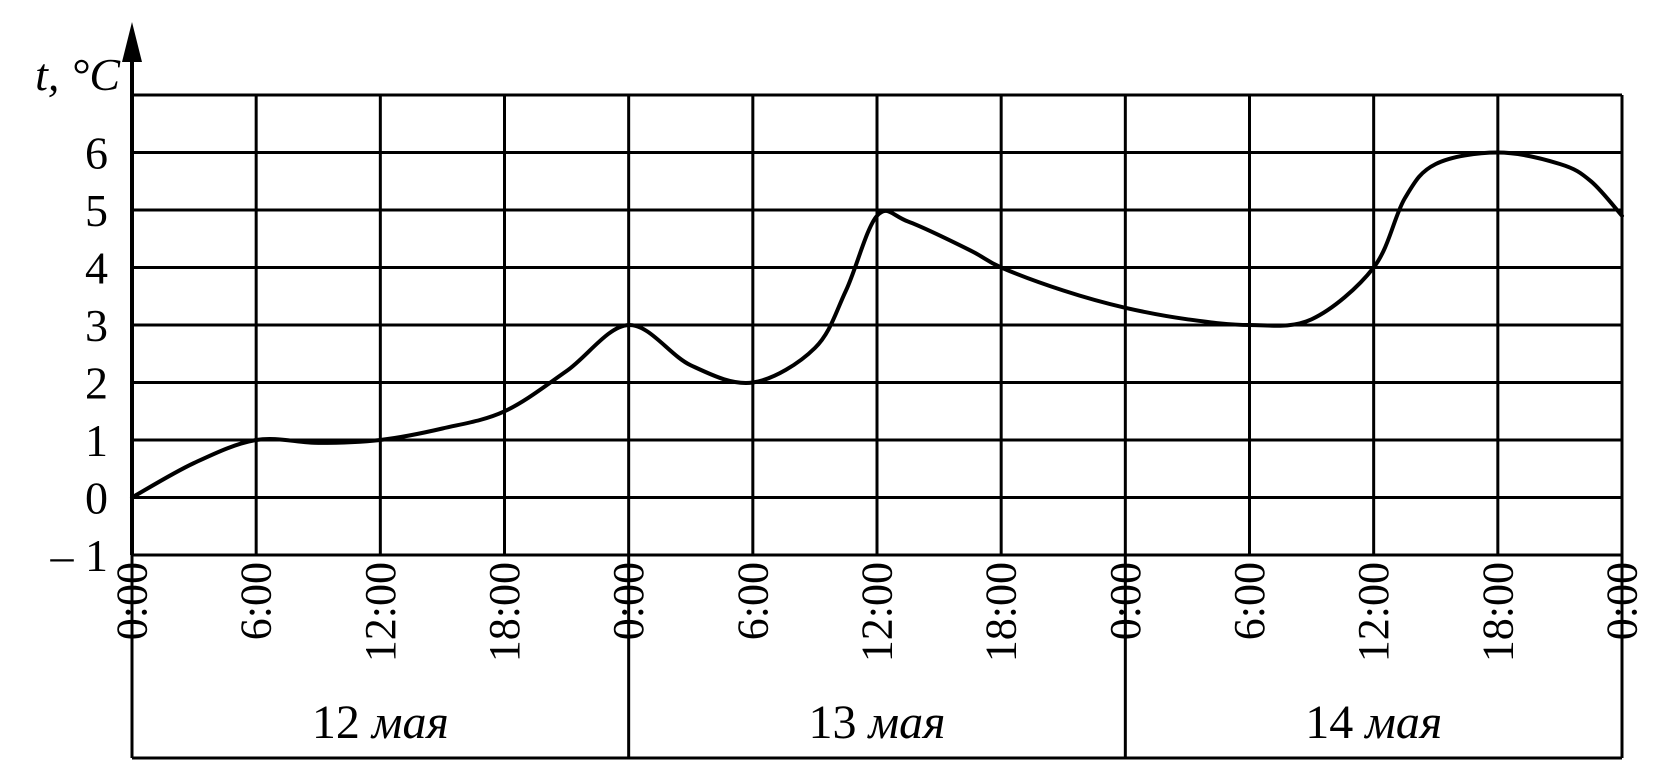 The image size is (1677, 781). Describe the element at coordinates (1373, 722) in the screenshot. I see `day-label: 14 мая` at that location.